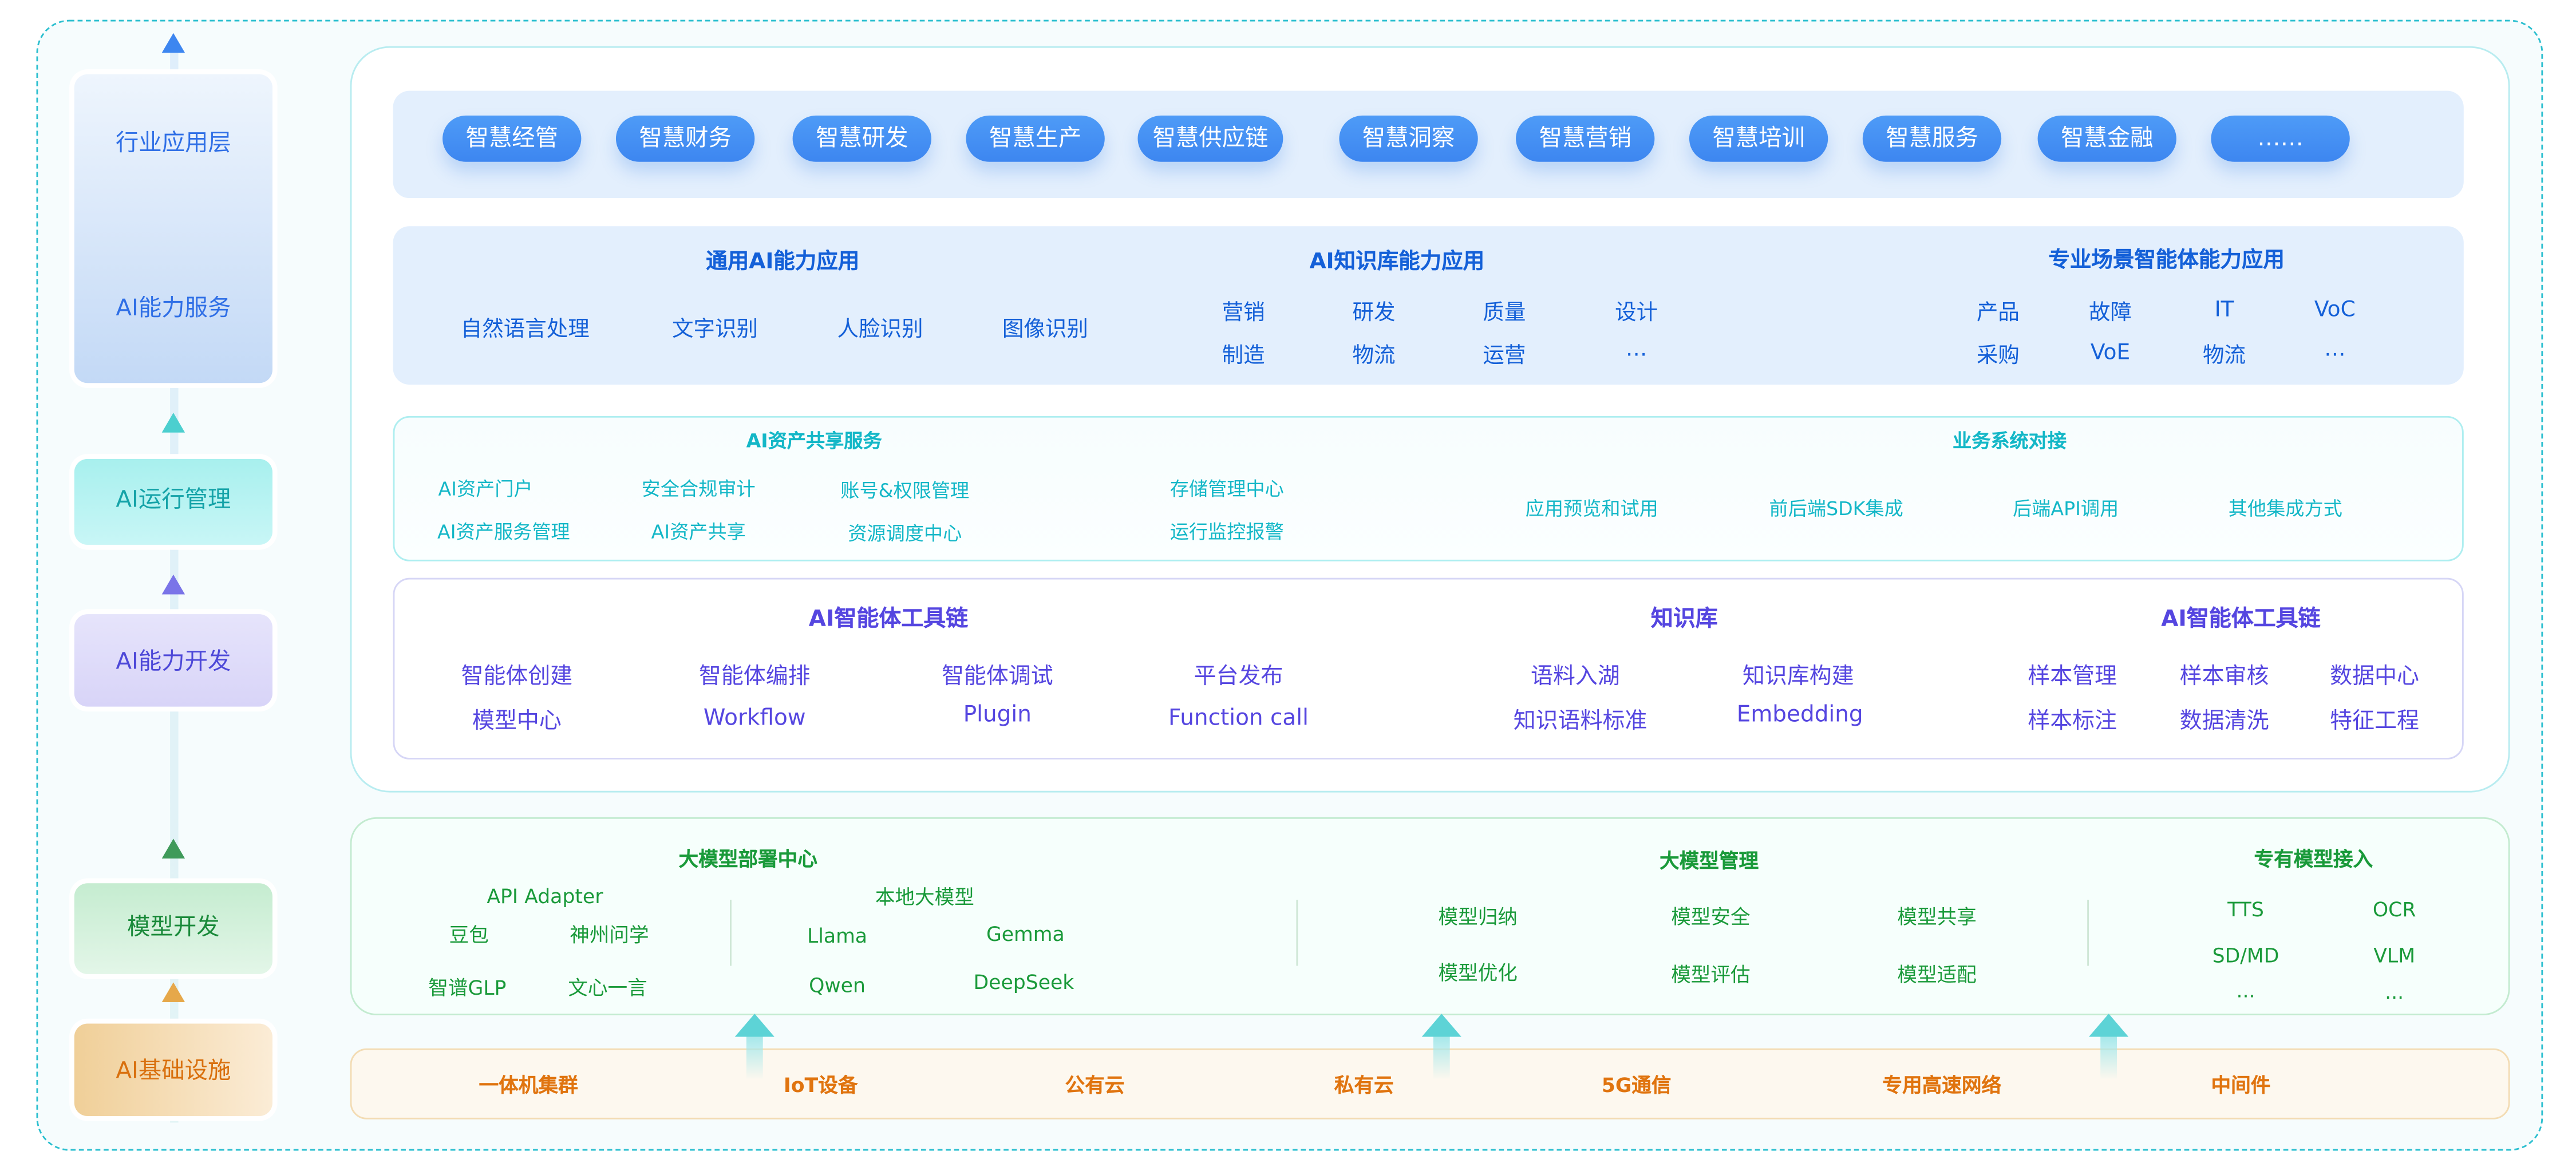 Image resolution: width=2576 pixels, height=1171 pixels. What do you see at coordinates (525, 331) in the screenshot?
I see `general-ai-item: 自然语言处理` at bounding box center [525, 331].